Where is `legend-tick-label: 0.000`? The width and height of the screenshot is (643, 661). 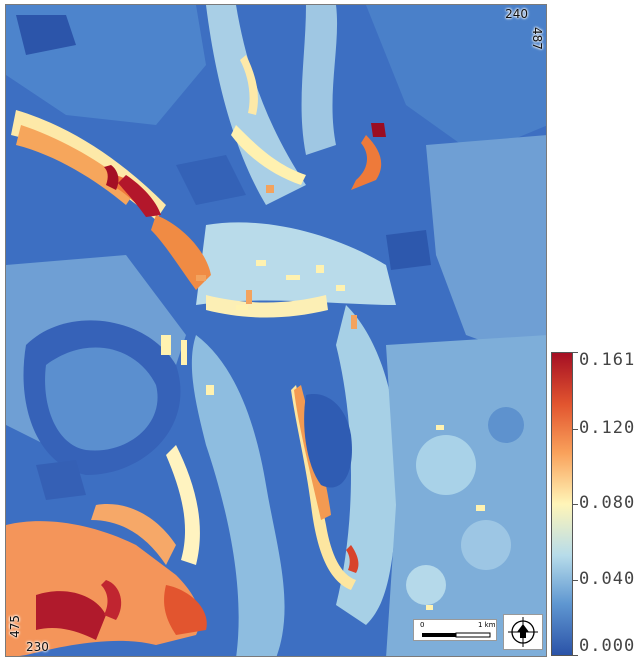
legend-tick-label: 0.000 is located at coordinates (607, 646).